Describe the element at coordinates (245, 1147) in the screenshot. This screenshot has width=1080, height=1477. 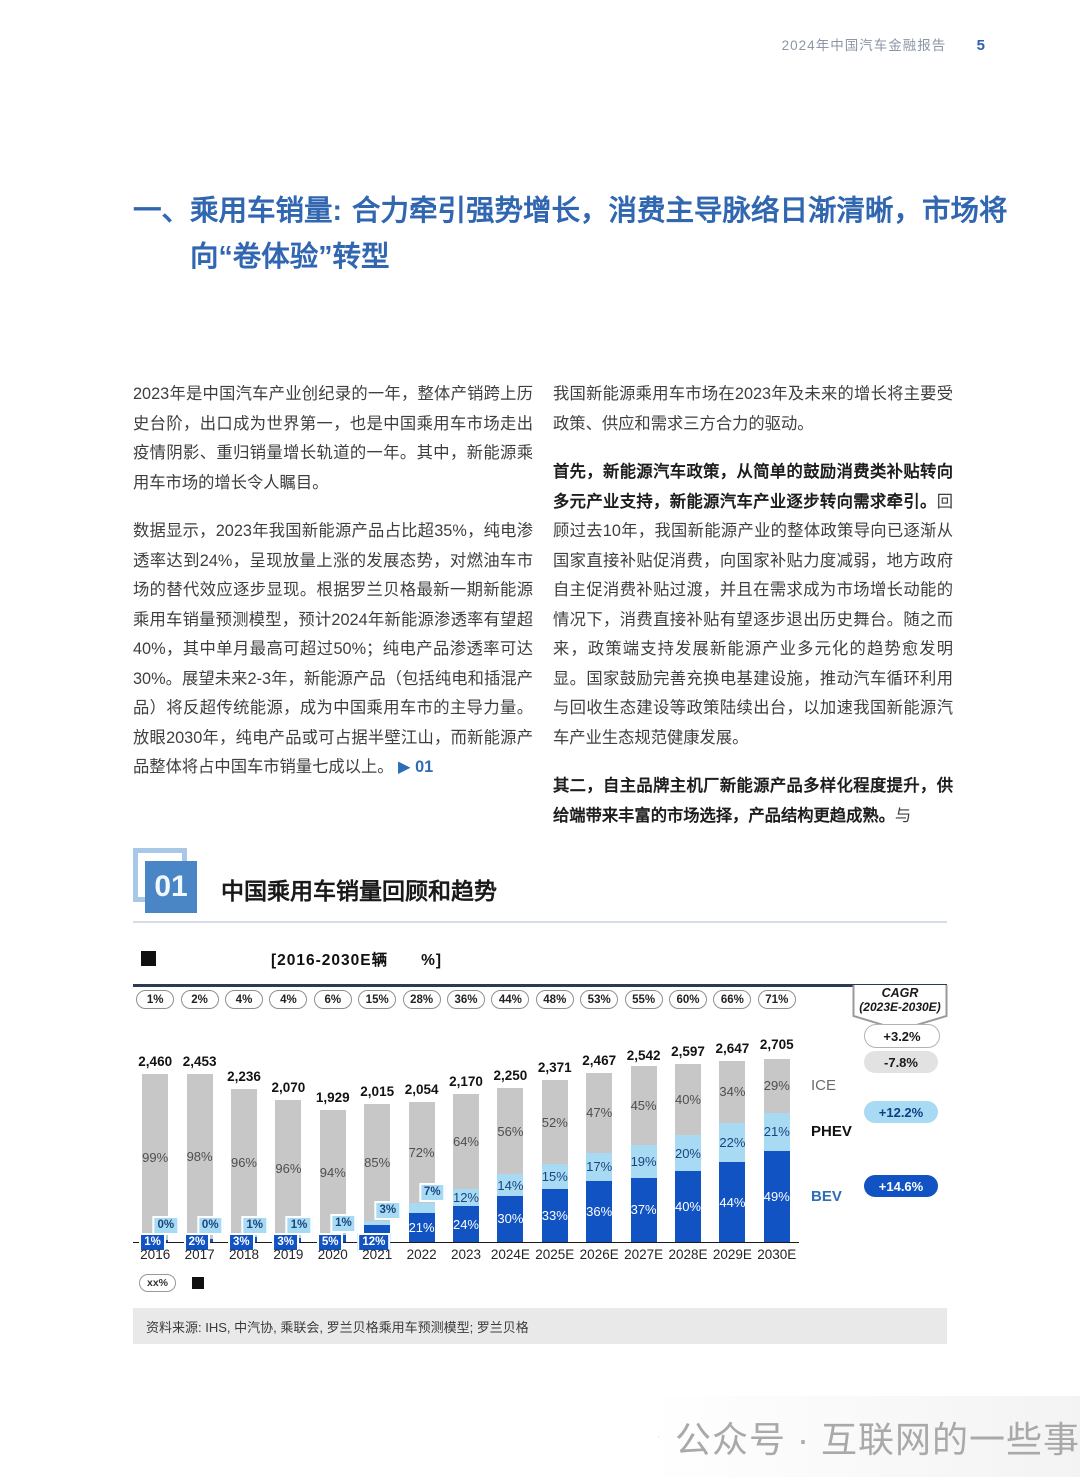
I see `bar-column: 96% 3% 1% 2,236` at that location.